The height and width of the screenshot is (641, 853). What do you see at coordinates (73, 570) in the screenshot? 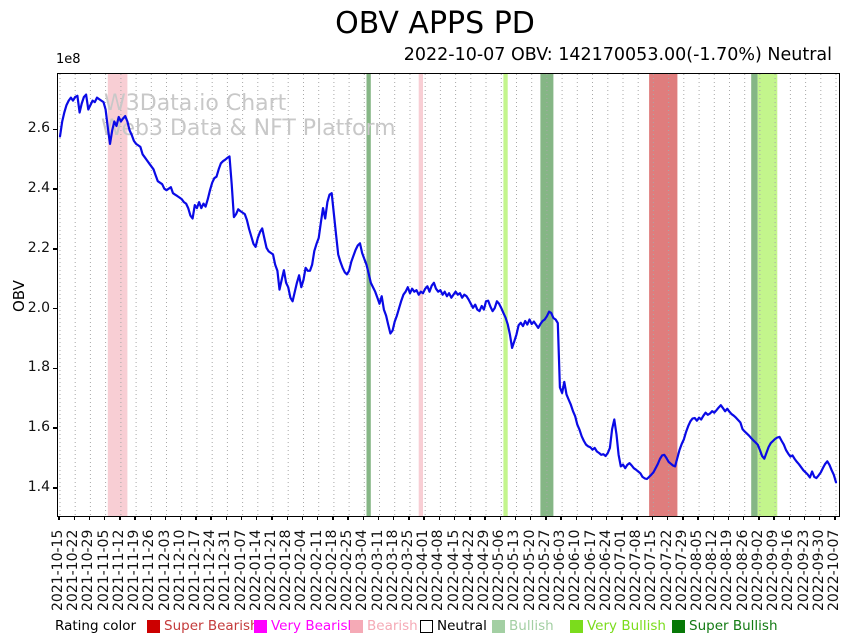
I see `x-tick-label-date: 2021-10-22` at bounding box center [73, 570].